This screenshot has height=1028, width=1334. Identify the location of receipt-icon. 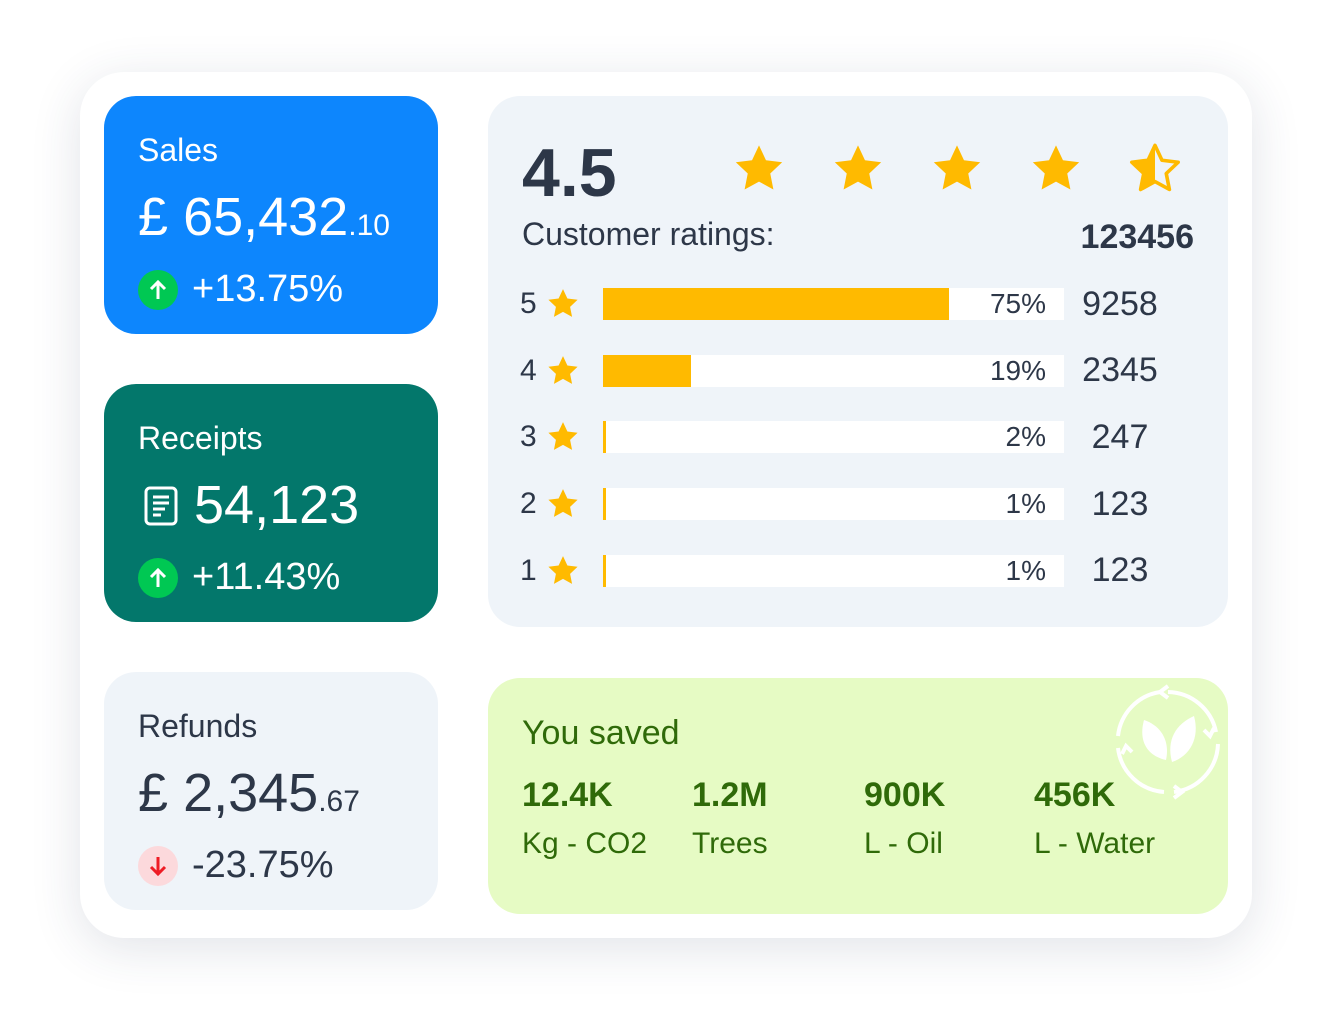
(161, 506).